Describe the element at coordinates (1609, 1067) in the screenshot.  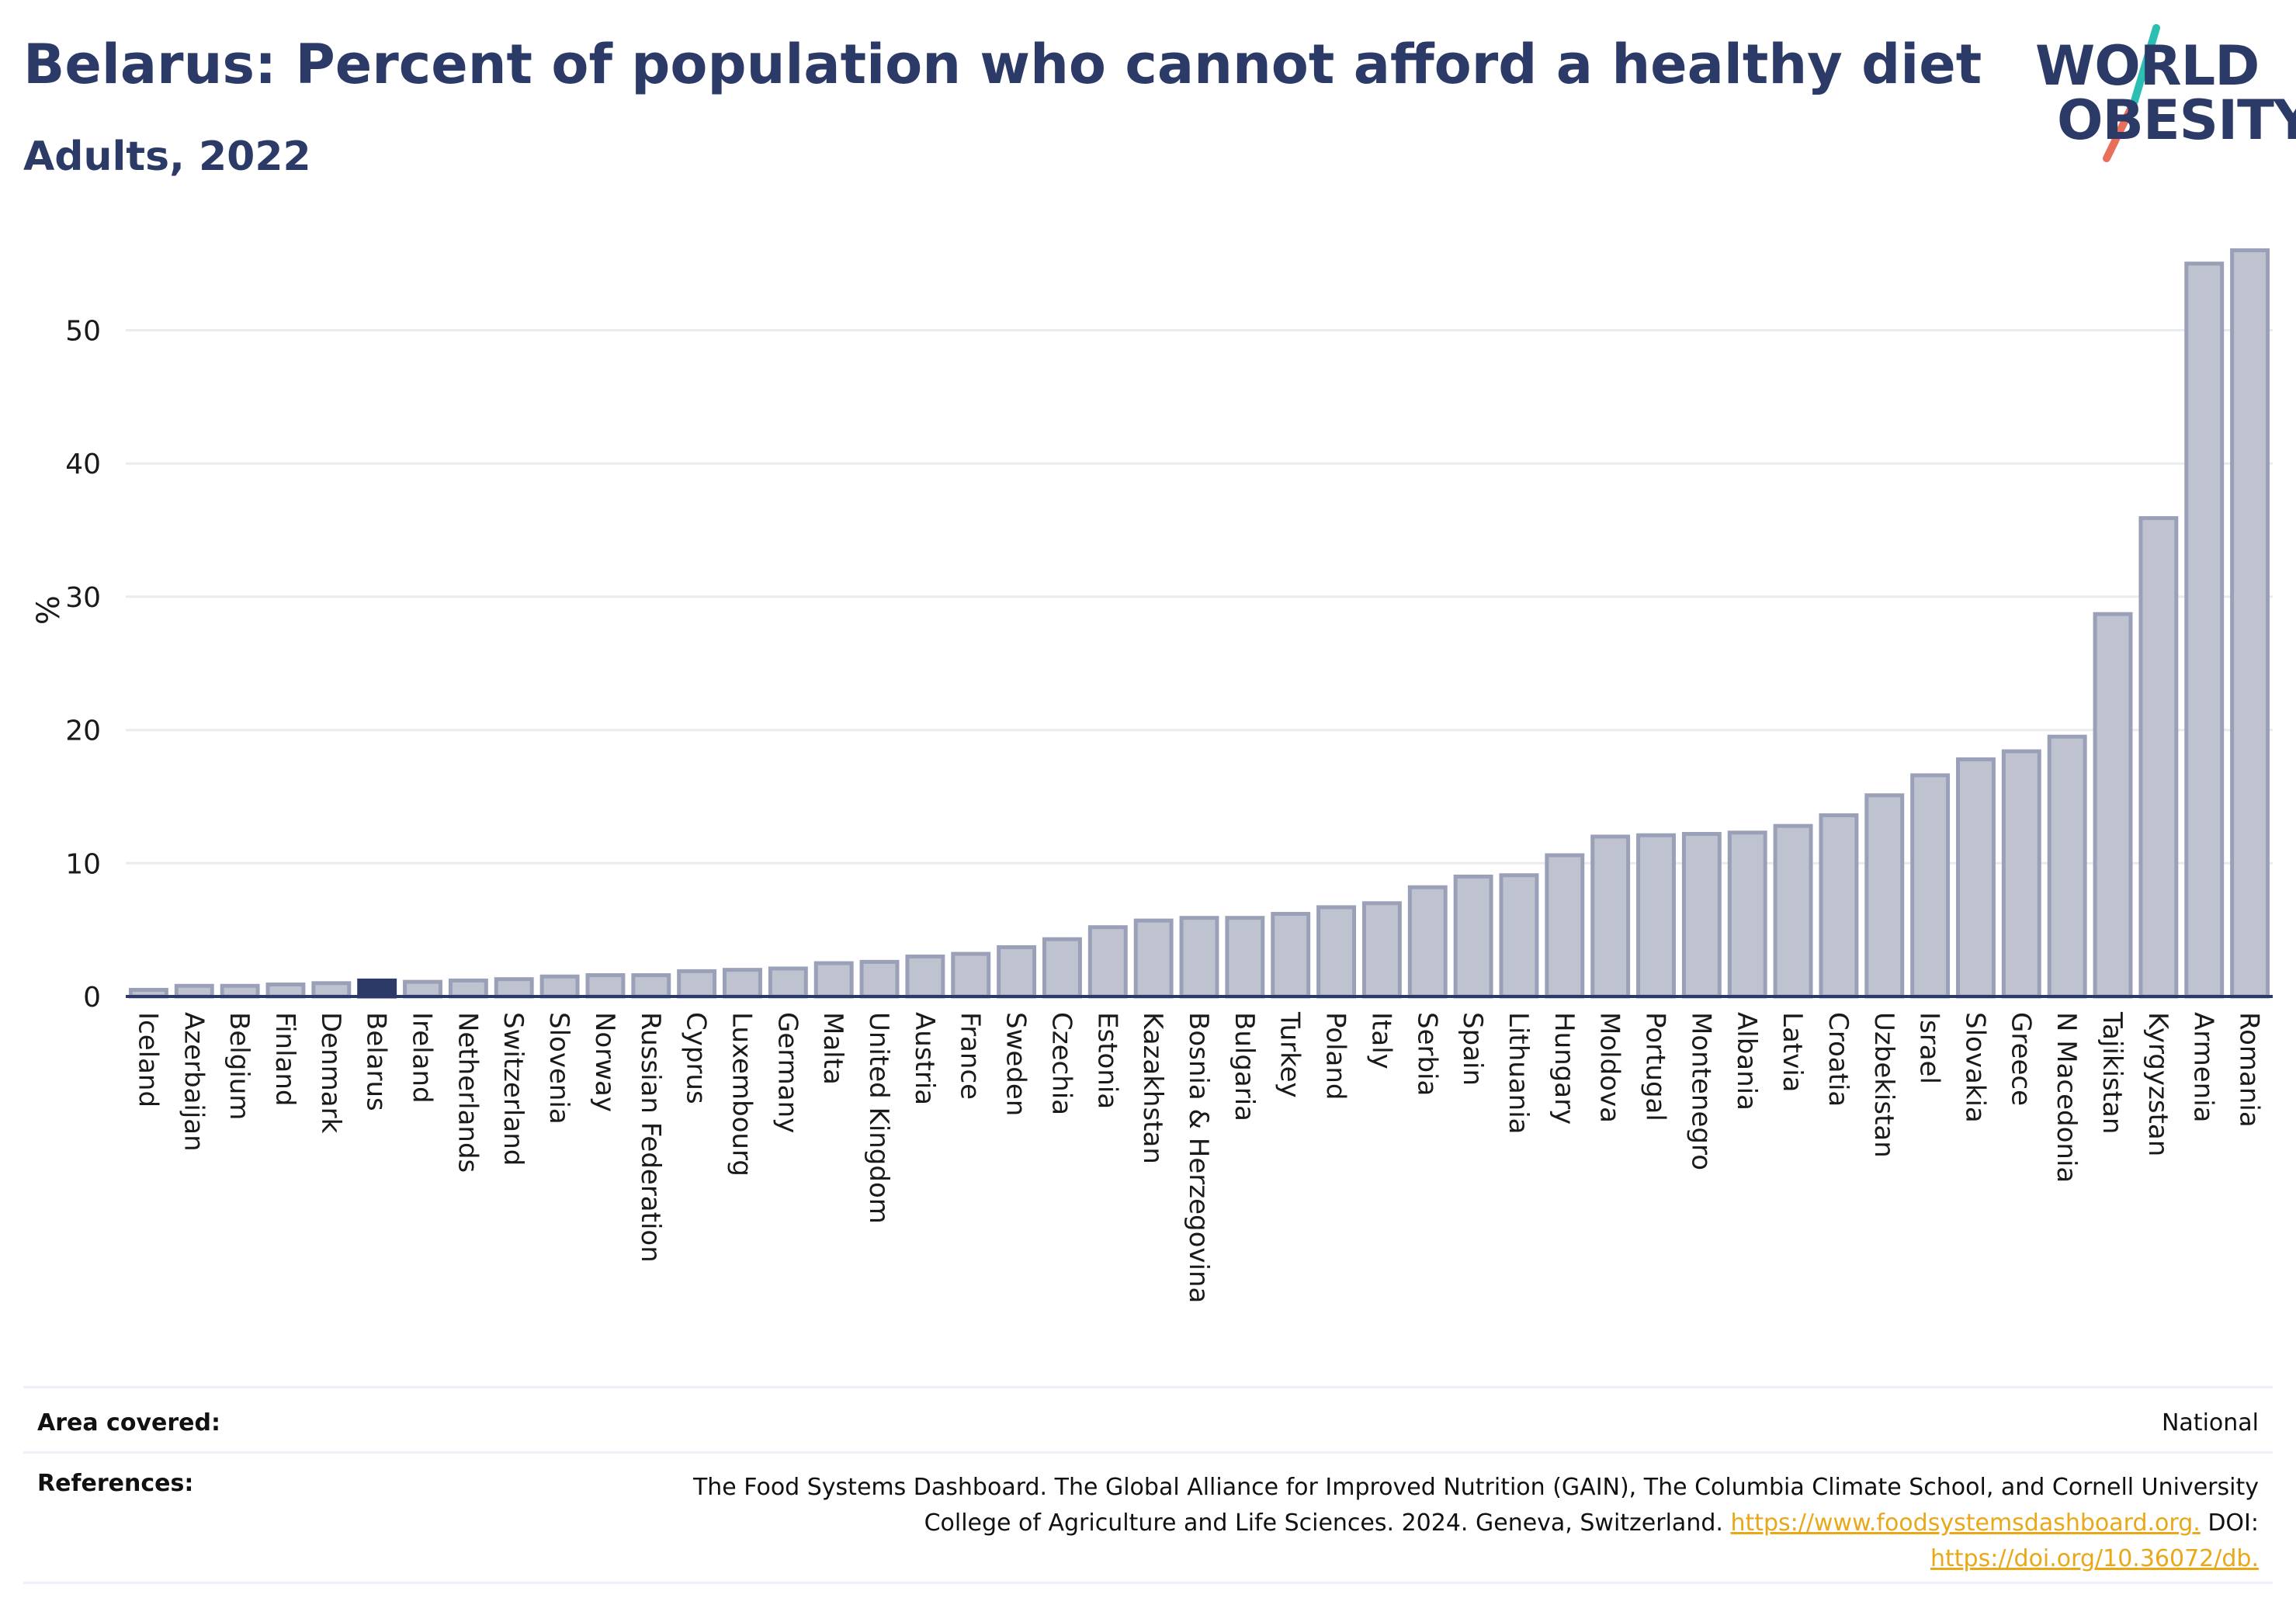
I see `x-tick-label: Moldova` at that location.